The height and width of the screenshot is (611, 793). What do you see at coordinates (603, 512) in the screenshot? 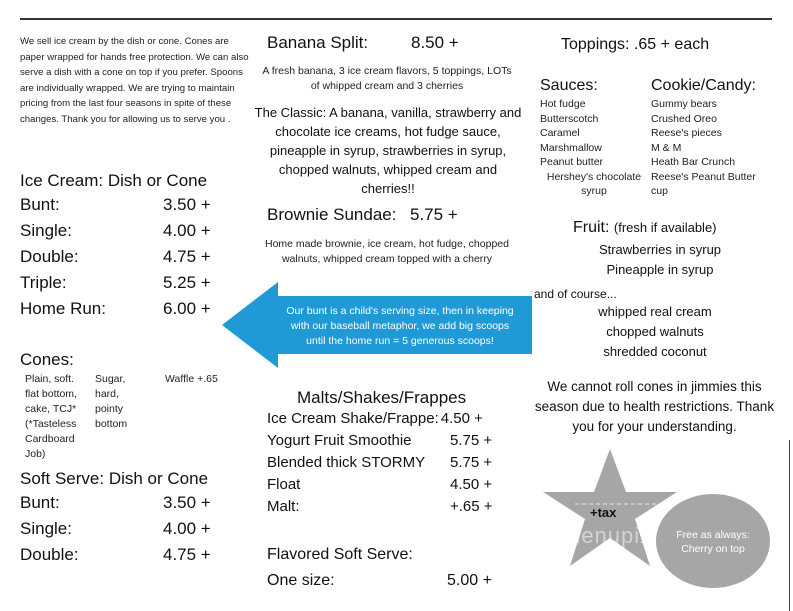
I see `star-text: +tax` at bounding box center [603, 512].